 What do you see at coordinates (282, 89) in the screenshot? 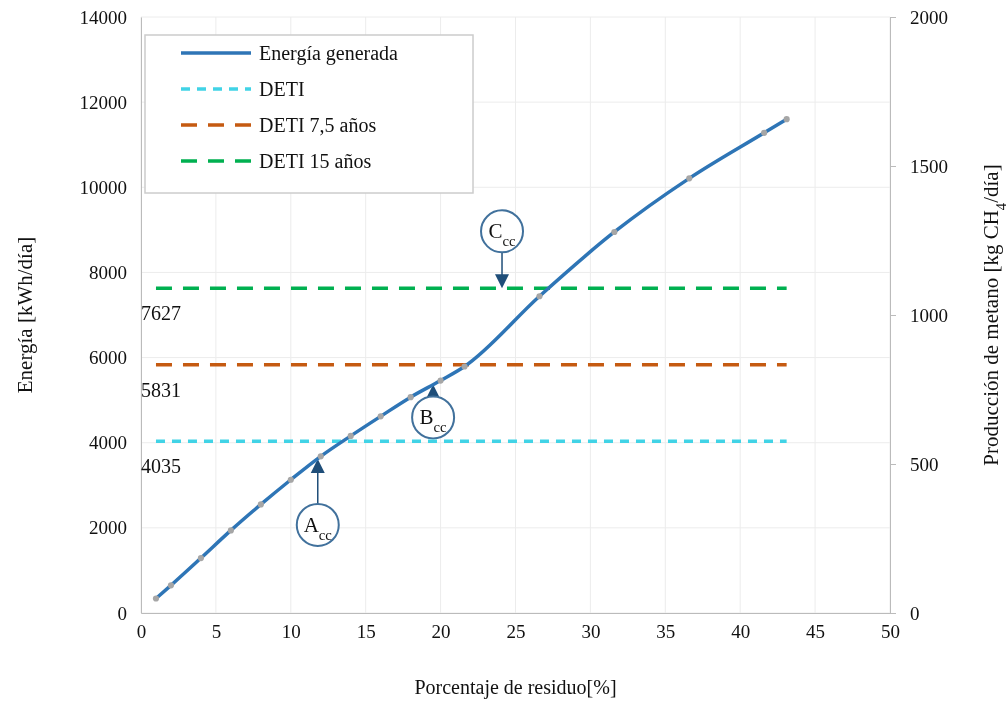
I see `legend-label: DETI` at bounding box center [282, 89].